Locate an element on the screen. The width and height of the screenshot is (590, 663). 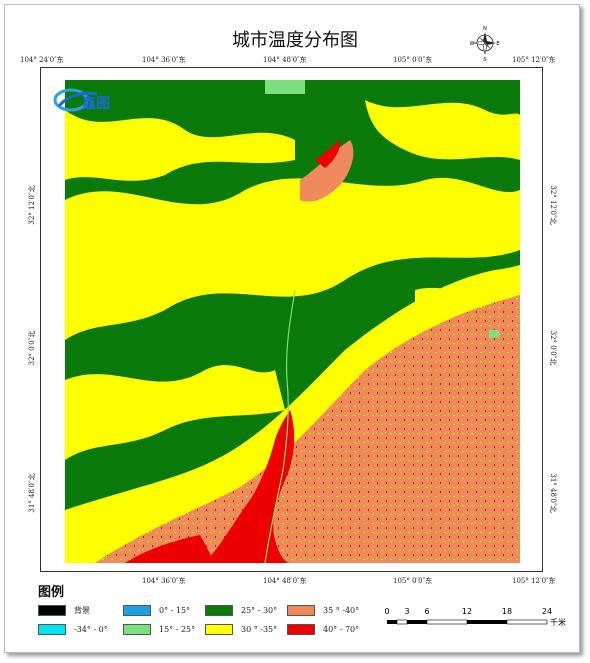
top-tick-3: 104° 48′0″东 is located at coordinates (285, 60).